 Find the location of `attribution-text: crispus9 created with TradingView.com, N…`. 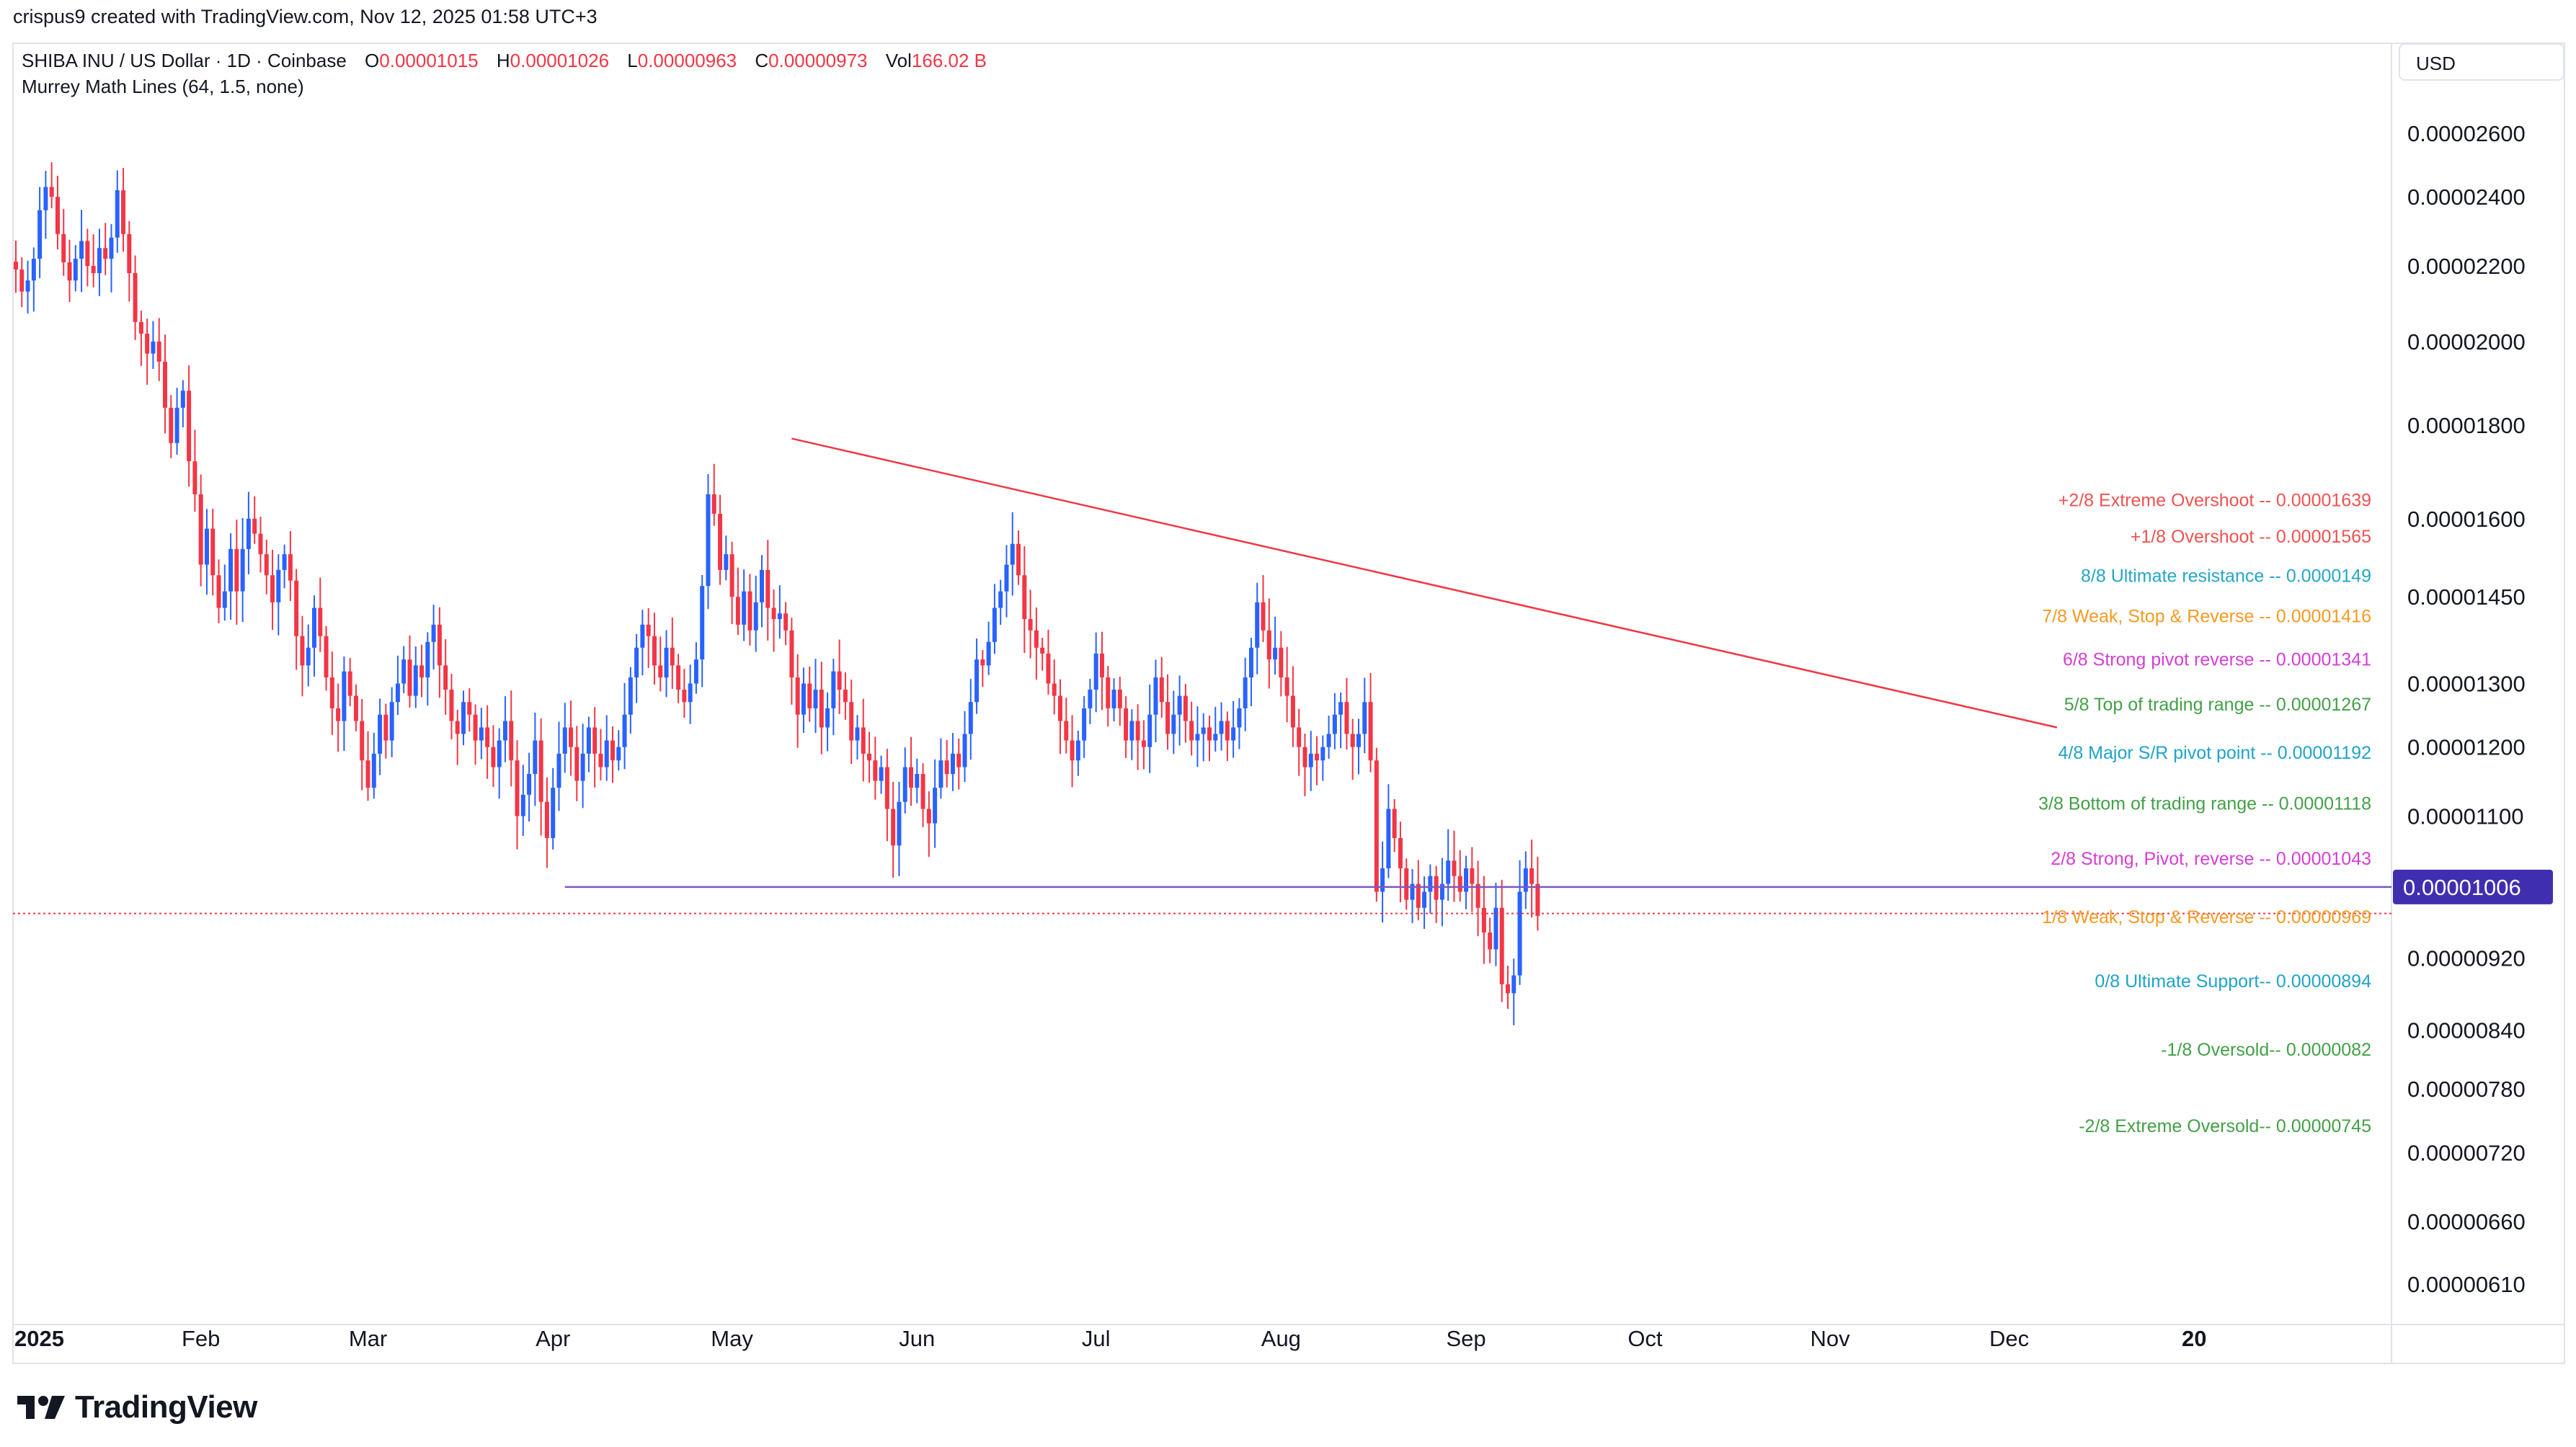

attribution-text: crispus9 created with TradingView.com, N… is located at coordinates (305, 16).